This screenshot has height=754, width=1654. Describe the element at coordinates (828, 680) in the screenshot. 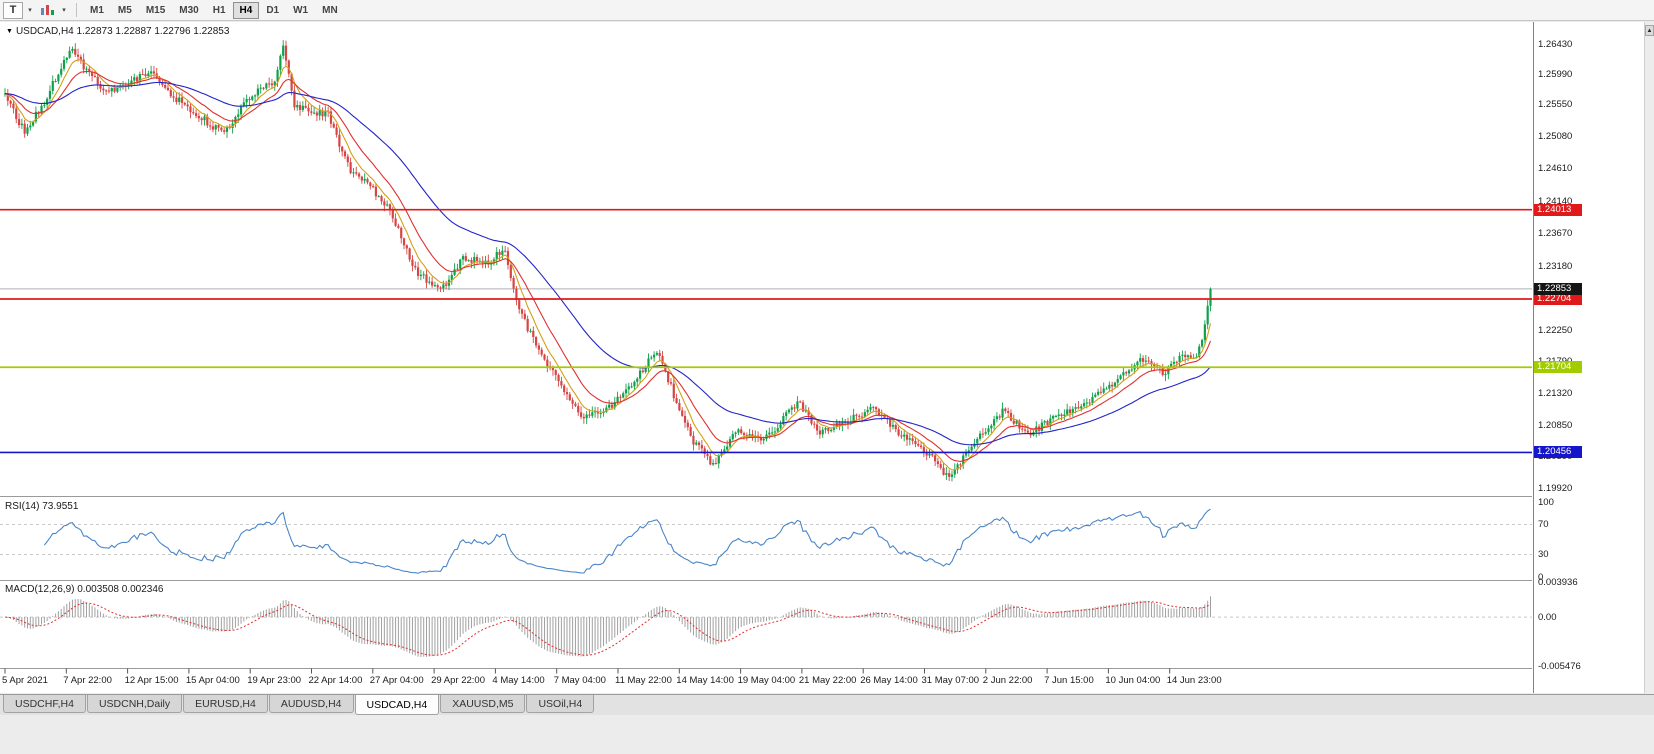

I see `time-axis-label: 21 May 22:00` at that location.